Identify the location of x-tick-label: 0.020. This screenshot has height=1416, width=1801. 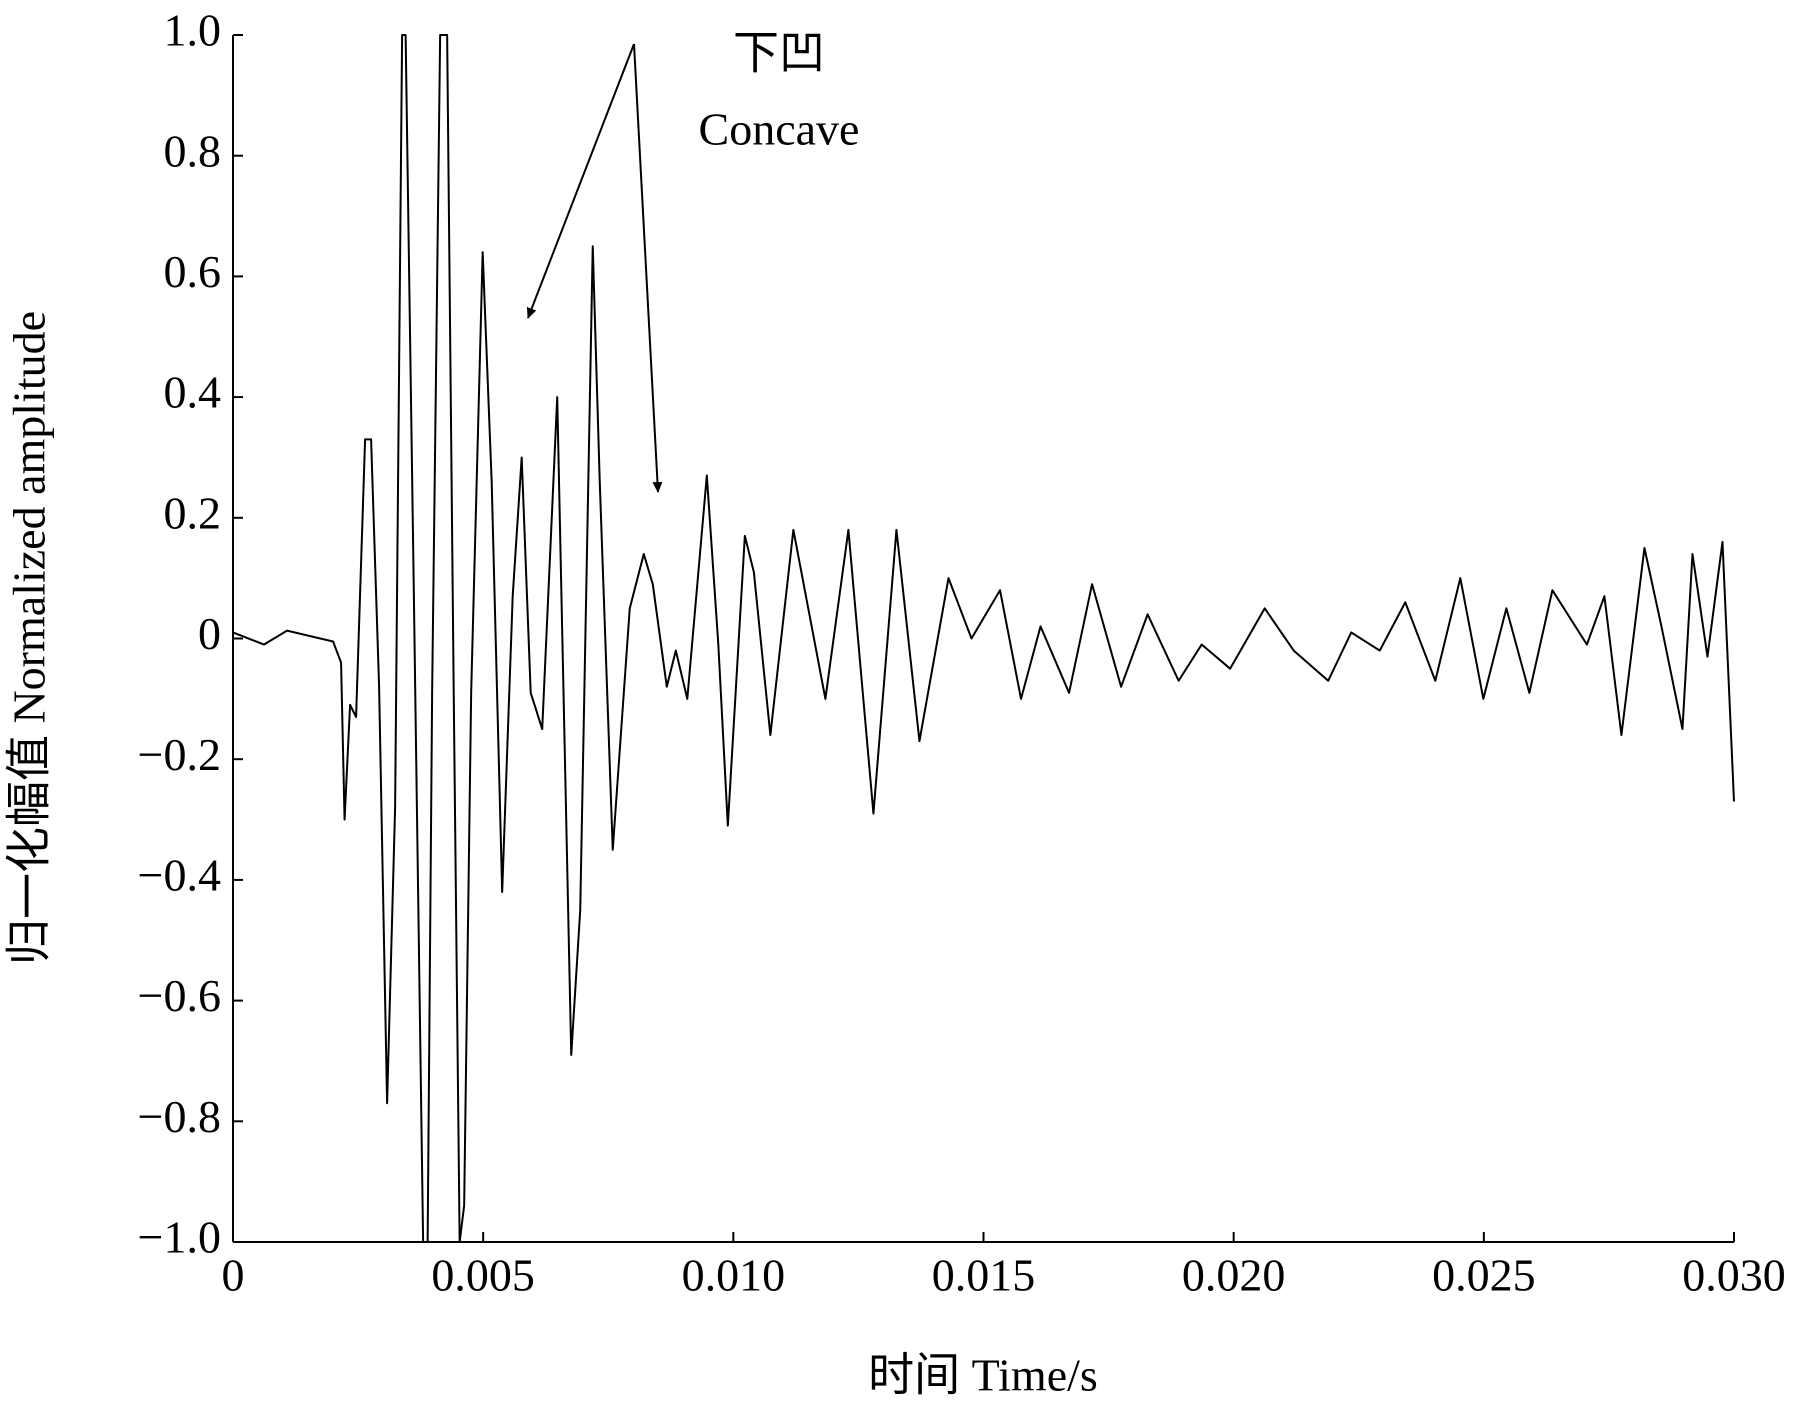
(1234, 1275).